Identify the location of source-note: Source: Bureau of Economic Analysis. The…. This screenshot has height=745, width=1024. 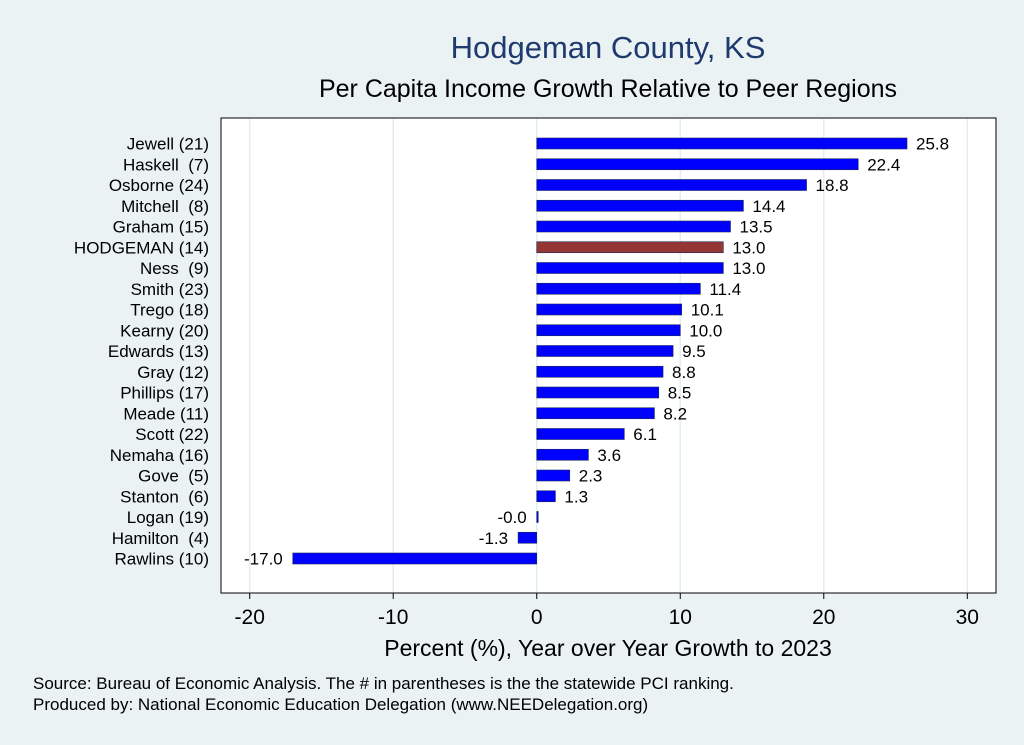
(383, 683).